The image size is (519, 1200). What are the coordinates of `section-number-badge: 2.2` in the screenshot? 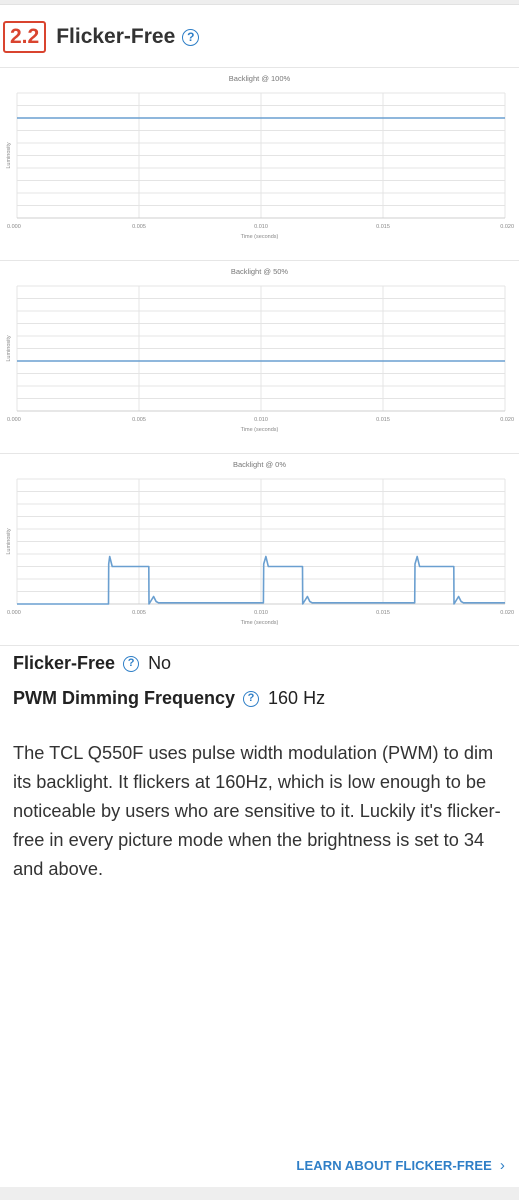 It's located at (25, 37).